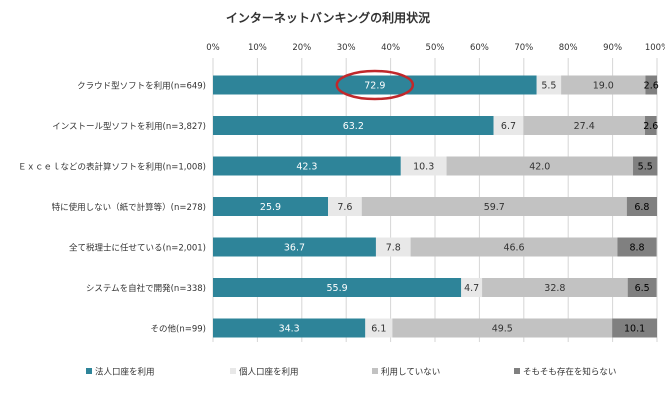 This screenshot has width=665, height=402. I want to click on data-label: 25.9, so click(270, 207).